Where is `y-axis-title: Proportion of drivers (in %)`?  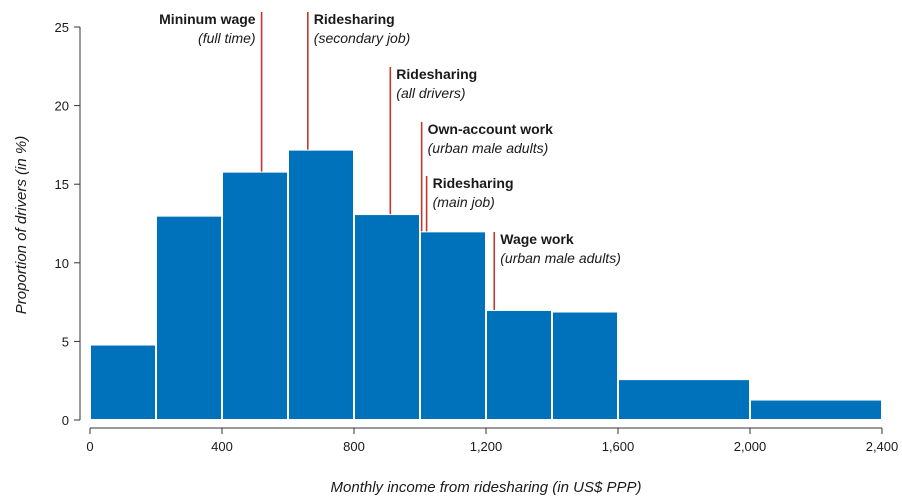 y-axis-title: Proportion of drivers (in %) is located at coordinates (21, 225).